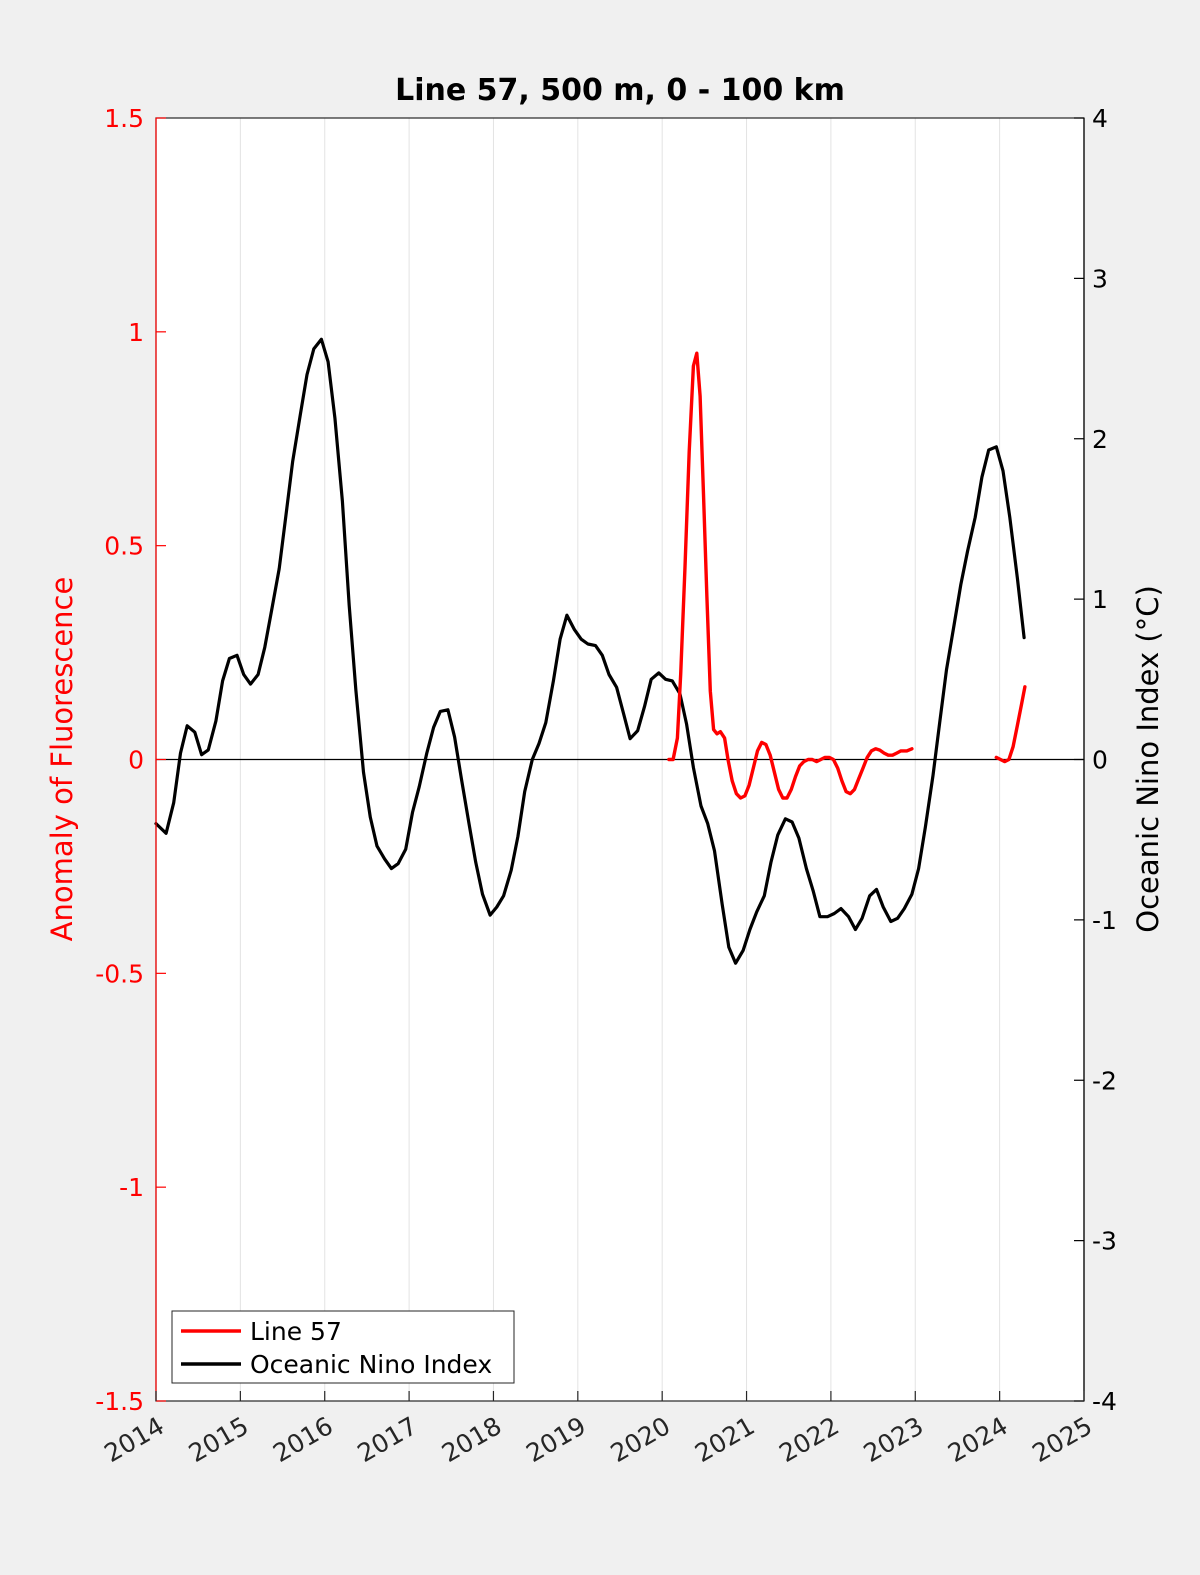 This screenshot has width=1200, height=1575. I want to click on legend-label-oni: Oceanic Nino Index, so click(371, 1364).